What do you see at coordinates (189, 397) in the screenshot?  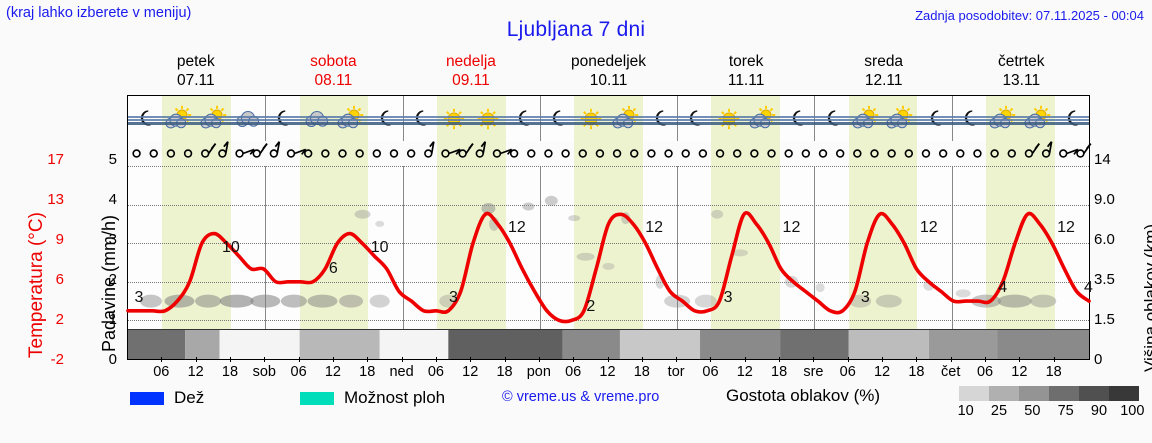 I see `rain-legend-label: Dež` at bounding box center [189, 397].